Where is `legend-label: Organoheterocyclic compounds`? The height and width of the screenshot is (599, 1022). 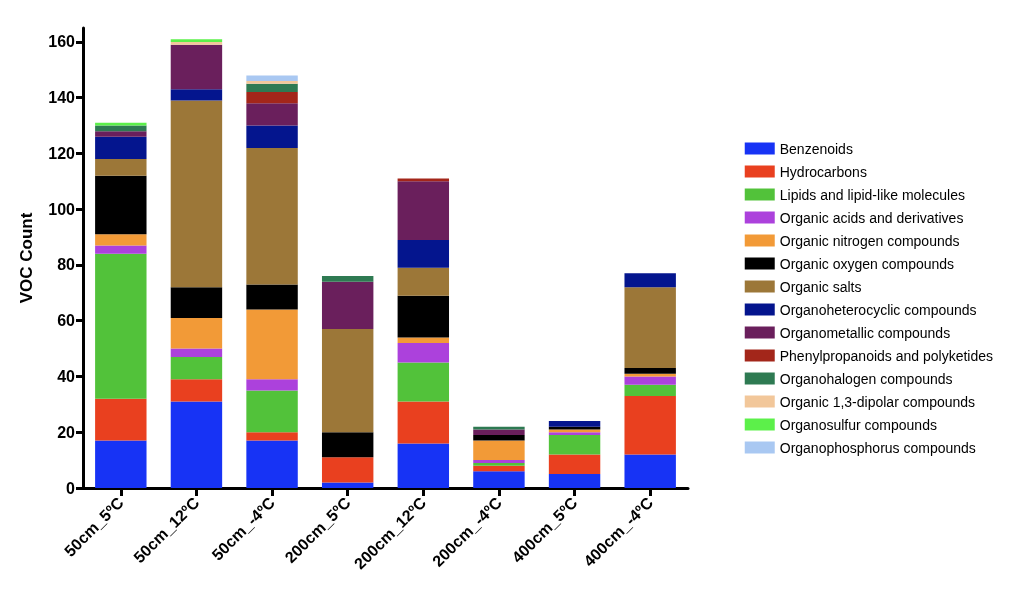 legend-label: Organoheterocyclic compounds is located at coordinates (878, 309).